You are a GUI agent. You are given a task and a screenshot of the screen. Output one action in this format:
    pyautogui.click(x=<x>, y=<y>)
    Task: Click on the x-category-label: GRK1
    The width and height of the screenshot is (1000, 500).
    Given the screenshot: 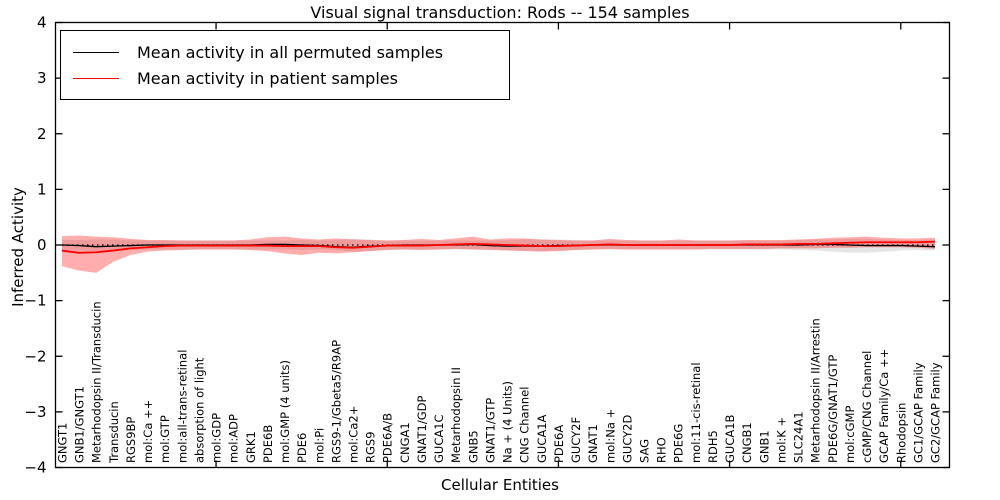 What is the action you would take?
    pyautogui.click(x=251, y=447)
    